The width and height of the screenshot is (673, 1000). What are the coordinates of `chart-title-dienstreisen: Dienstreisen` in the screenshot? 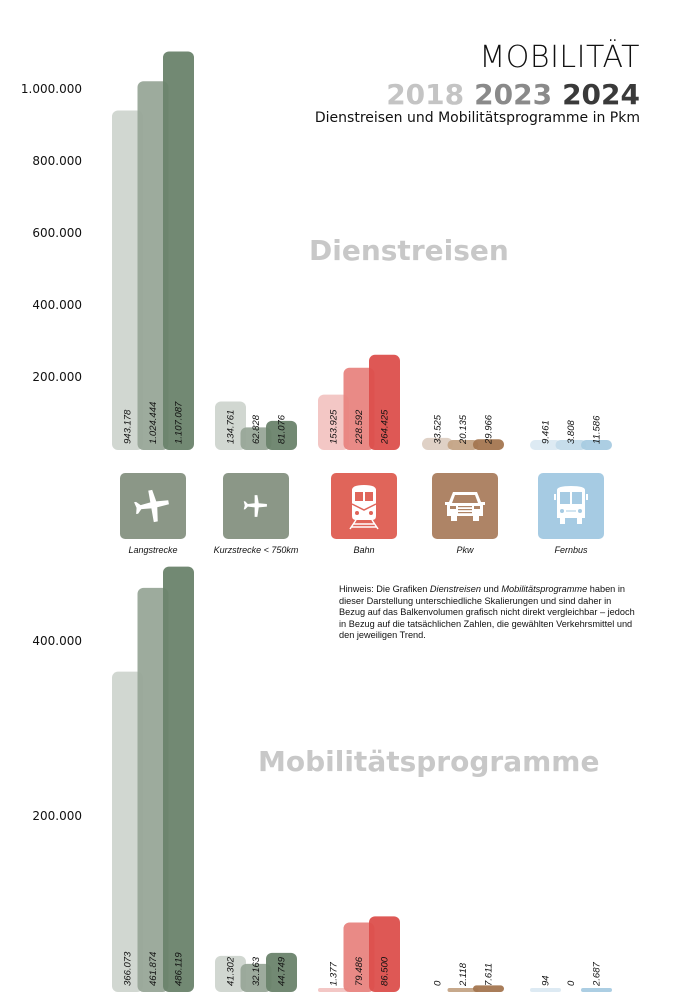 It's located at (409, 250).